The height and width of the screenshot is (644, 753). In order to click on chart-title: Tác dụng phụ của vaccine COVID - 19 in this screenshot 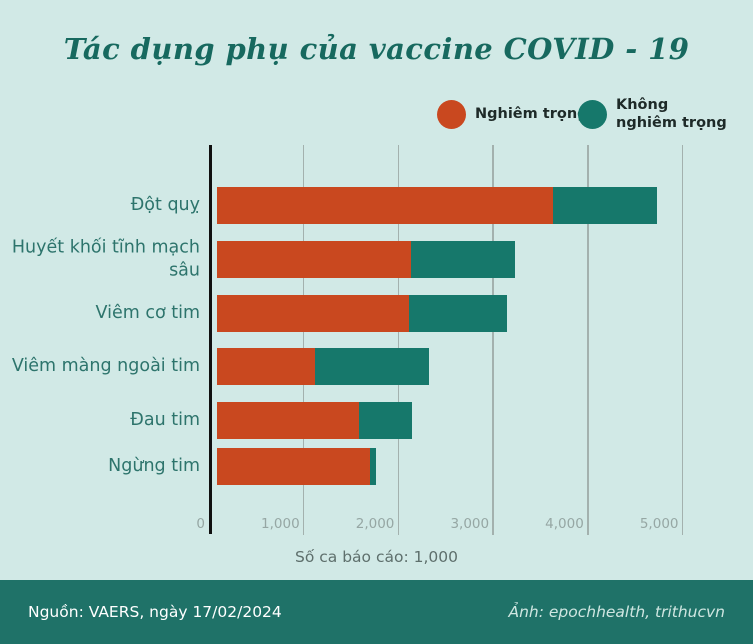, I will do `click(376, 49)`.